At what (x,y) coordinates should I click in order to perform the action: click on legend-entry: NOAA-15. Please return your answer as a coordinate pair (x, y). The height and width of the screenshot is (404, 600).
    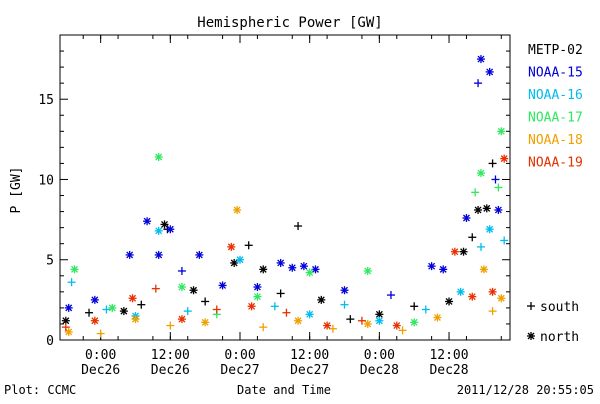
    Looking at the image, I should click on (555, 73).